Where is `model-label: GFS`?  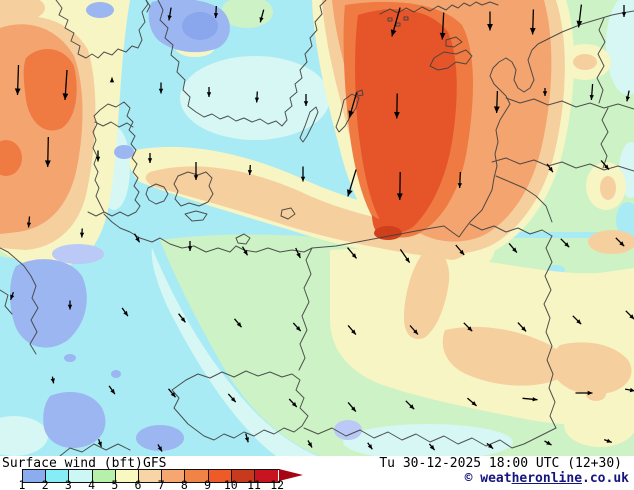
model-label: GFS is located at coordinates (155, 463).